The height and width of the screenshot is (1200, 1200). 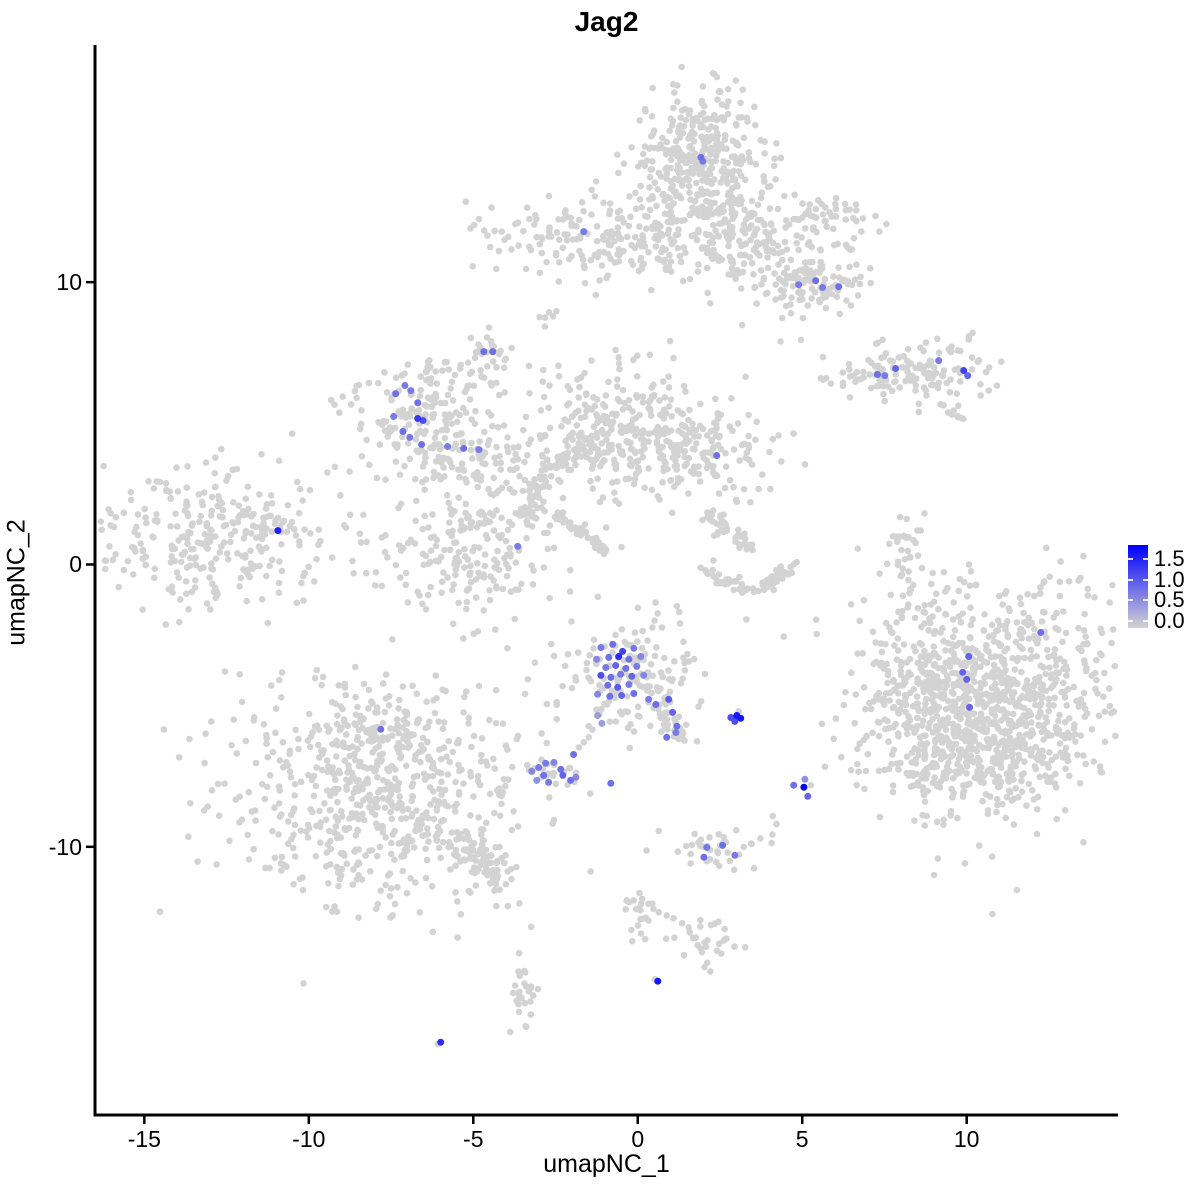 What do you see at coordinates (144, 1139) in the screenshot?
I see `x-tick-label: -15` at bounding box center [144, 1139].